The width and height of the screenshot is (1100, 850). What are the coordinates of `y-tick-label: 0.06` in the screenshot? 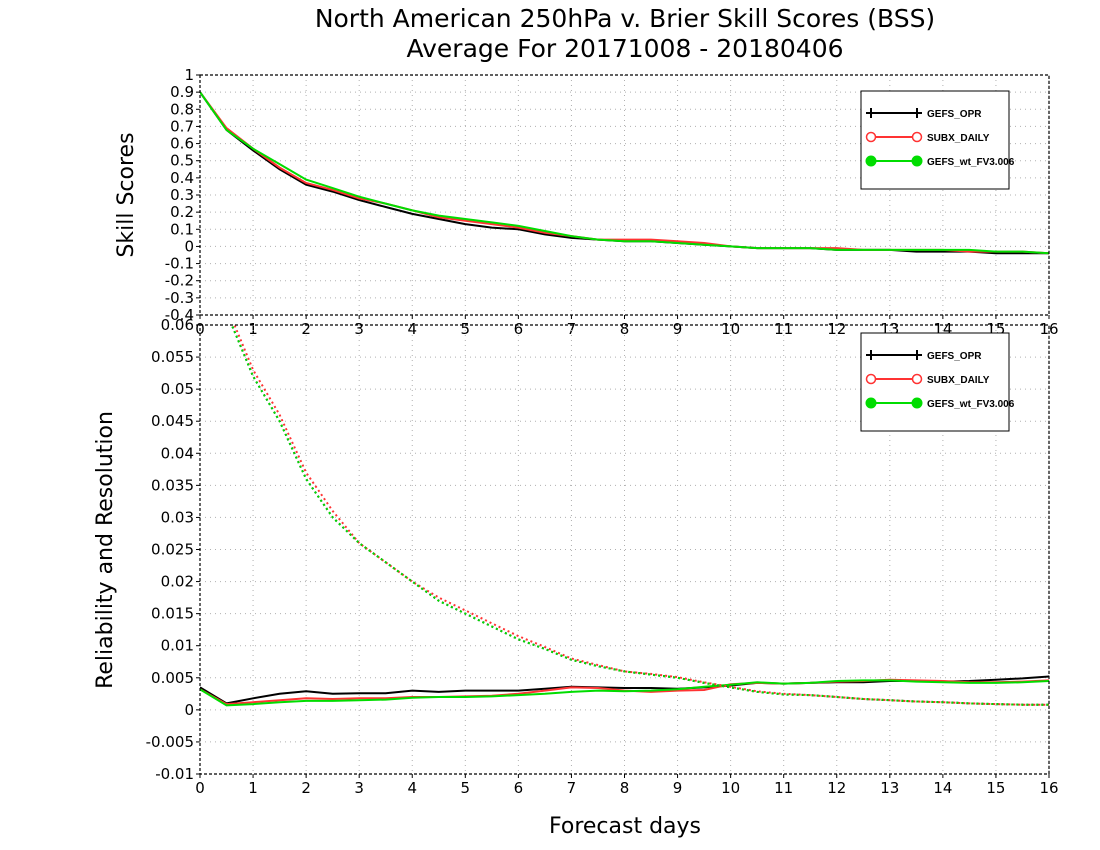 It's located at (177, 325).